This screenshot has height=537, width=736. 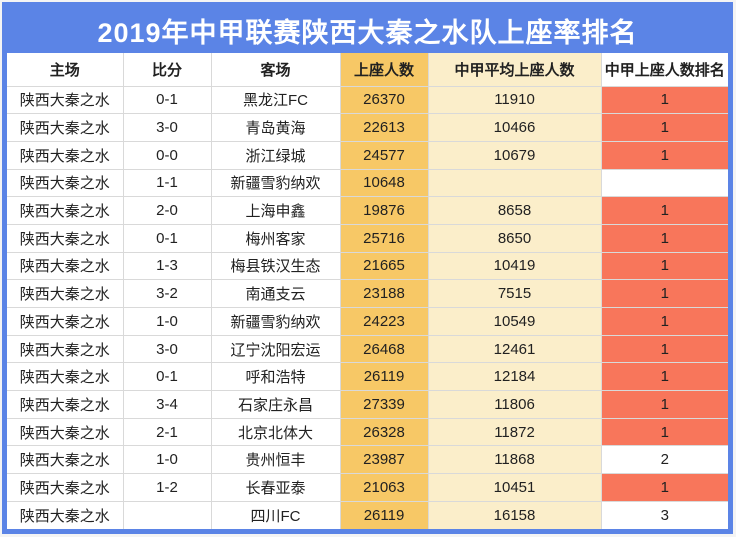 I want to click on attendance-cell: 22613, so click(x=384, y=127).